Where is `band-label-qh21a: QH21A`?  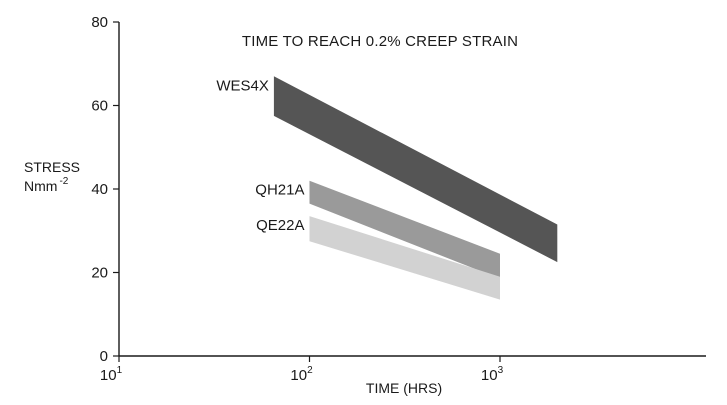
band-label-qh21a: QH21A is located at coordinates (279, 190).